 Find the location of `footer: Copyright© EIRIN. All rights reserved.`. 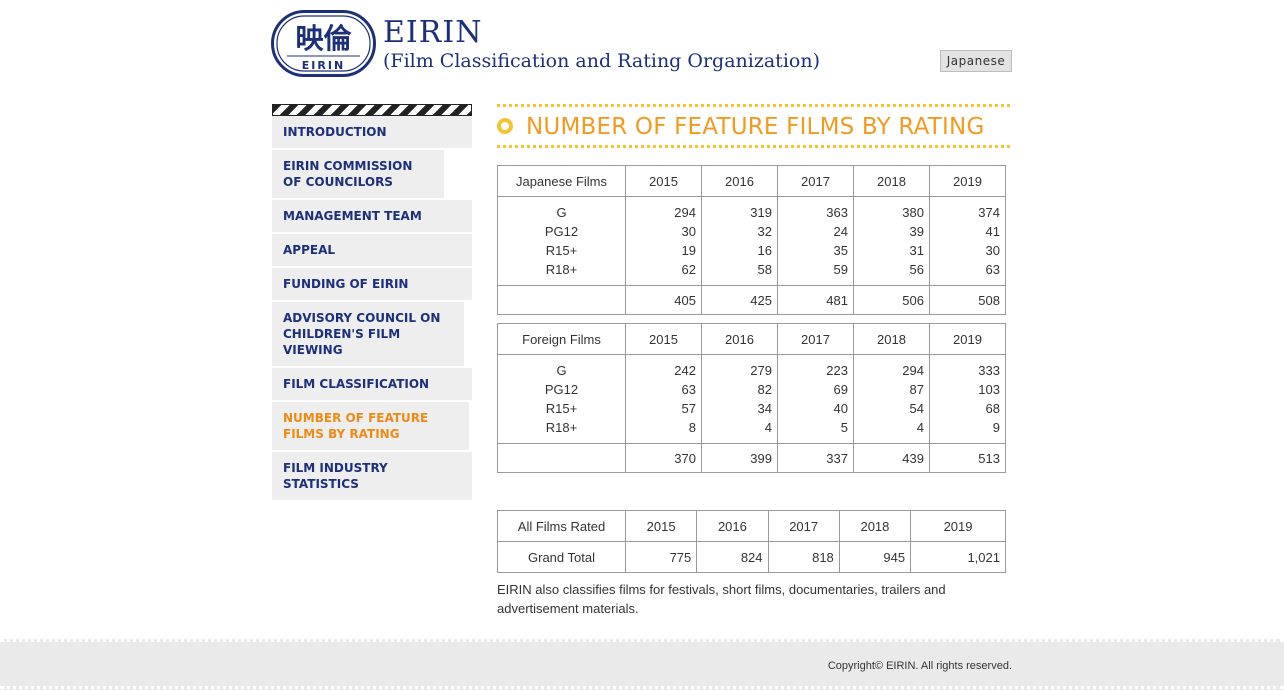

footer: Copyright© EIRIN. All rights reserved. is located at coordinates (642, 664).